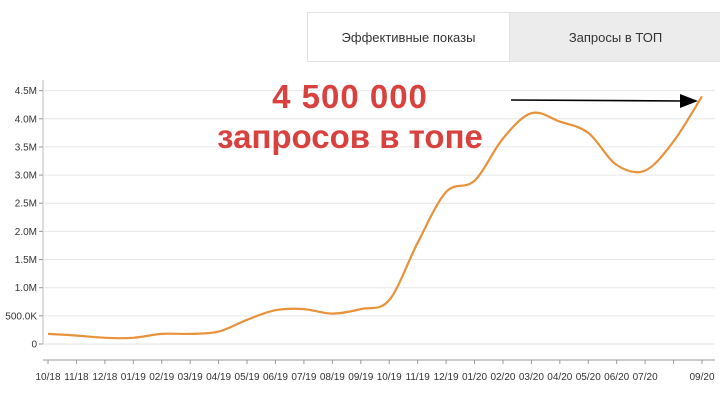 The width and height of the screenshot is (720, 400). Describe the element at coordinates (133, 377) in the screenshot. I see `x-tick-label: 01/19` at that location.